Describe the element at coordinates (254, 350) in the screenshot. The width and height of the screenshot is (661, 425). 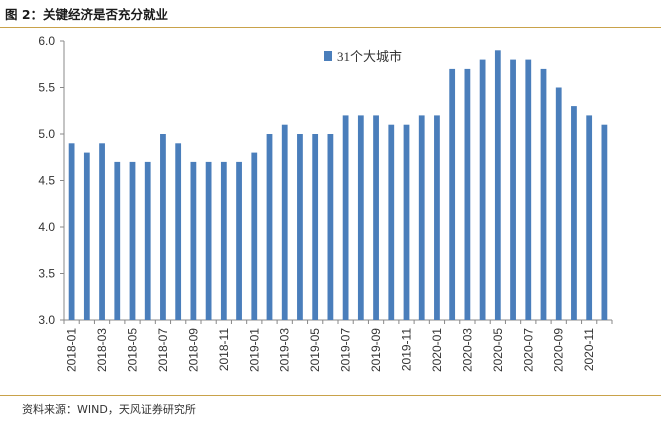
I see `x-tick-label: 2019-01` at that location.